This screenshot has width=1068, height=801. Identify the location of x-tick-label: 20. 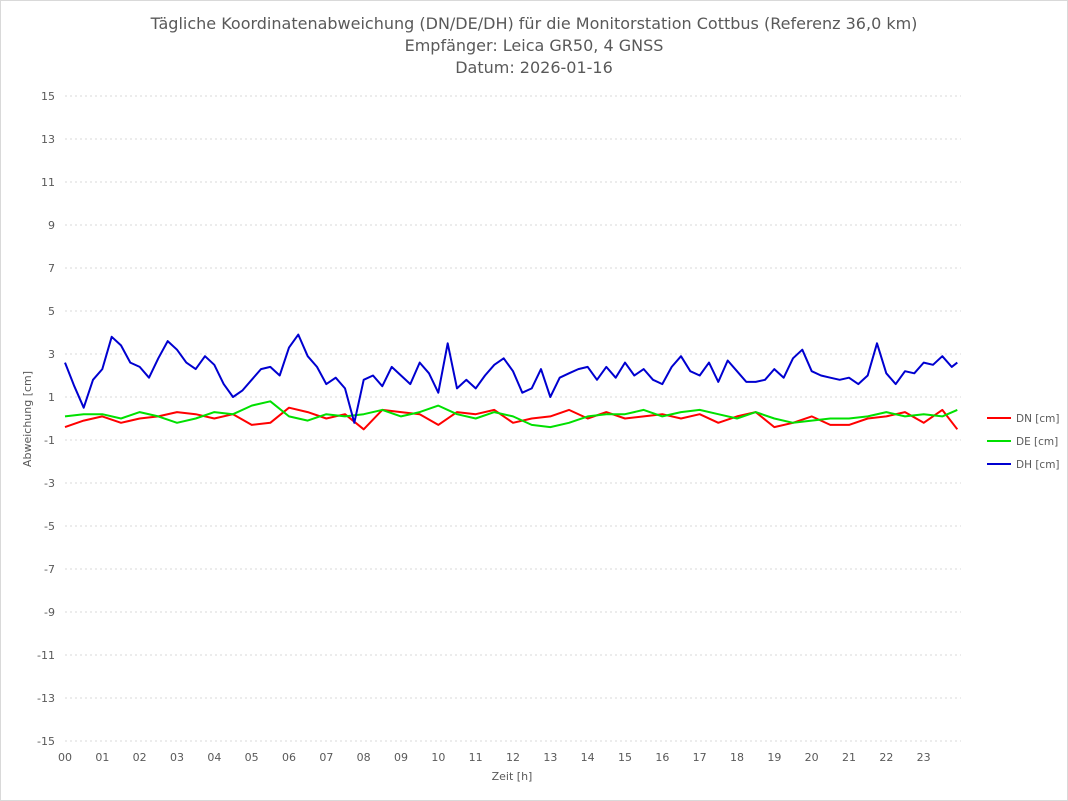
(812, 757).